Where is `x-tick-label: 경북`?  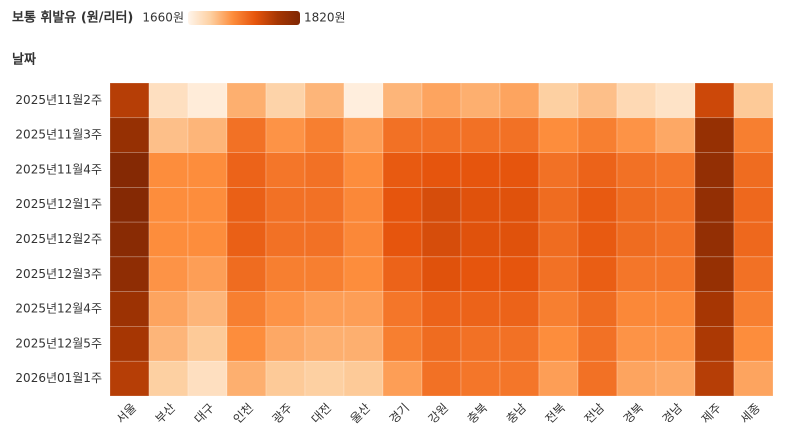 x-tick-label: 경북 is located at coordinates (634, 414).